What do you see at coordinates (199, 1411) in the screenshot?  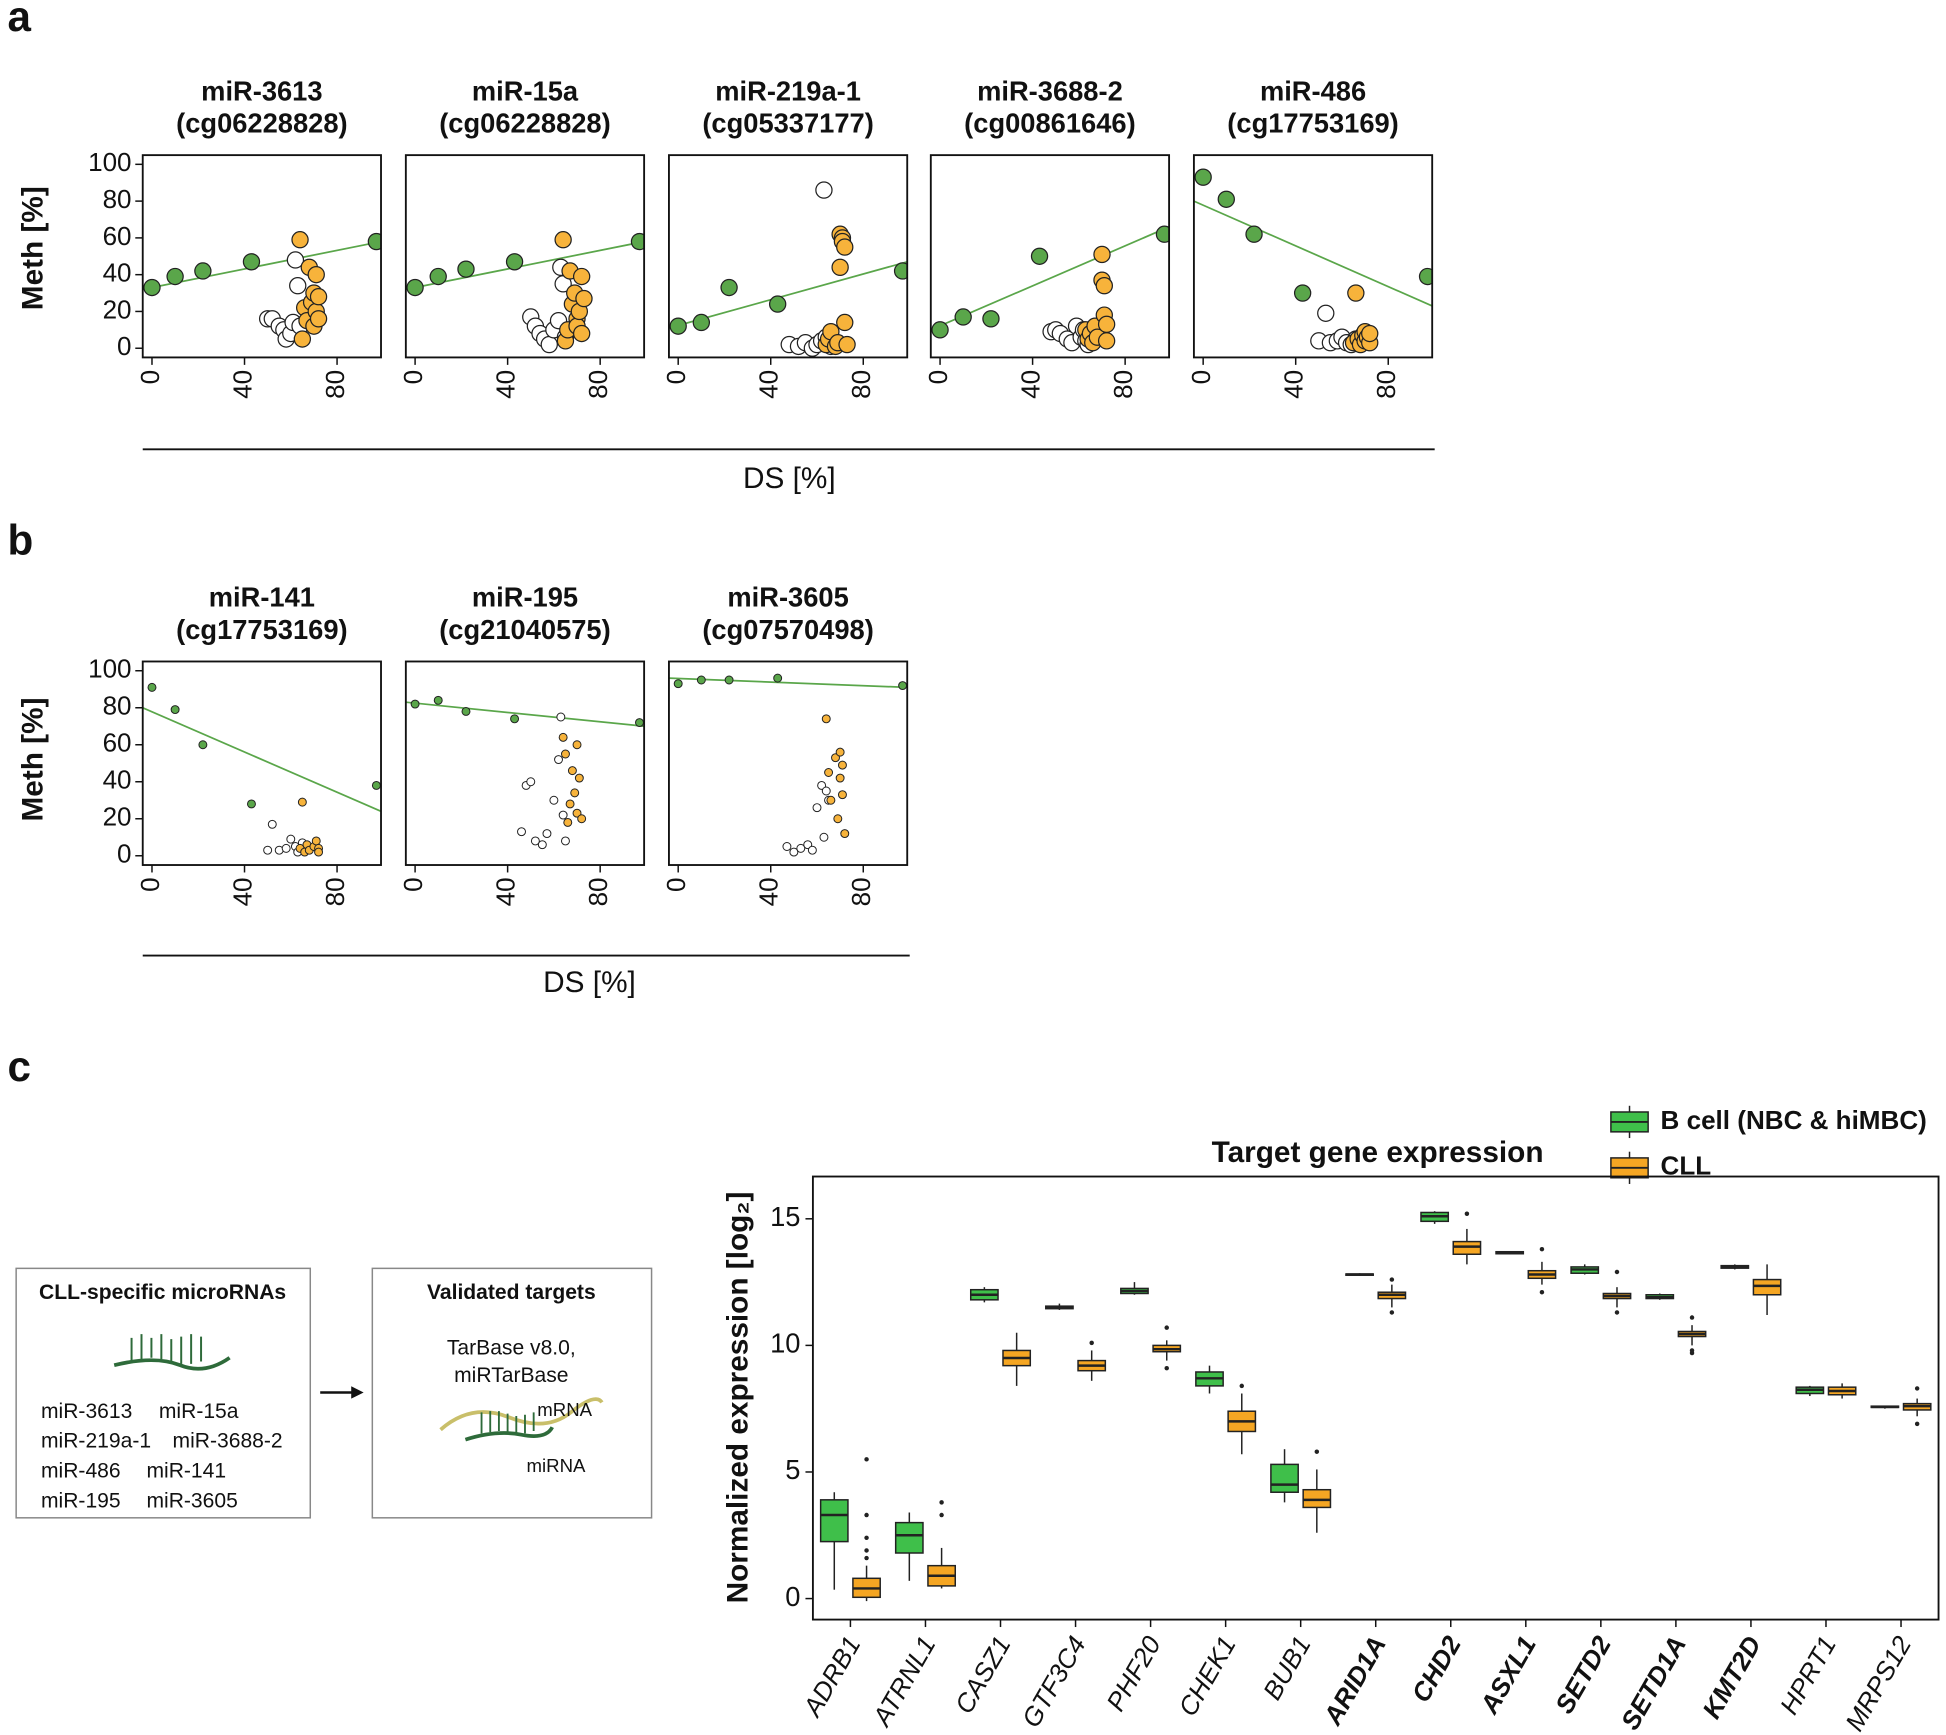 I see `microrna-name: miR-15a` at bounding box center [199, 1411].